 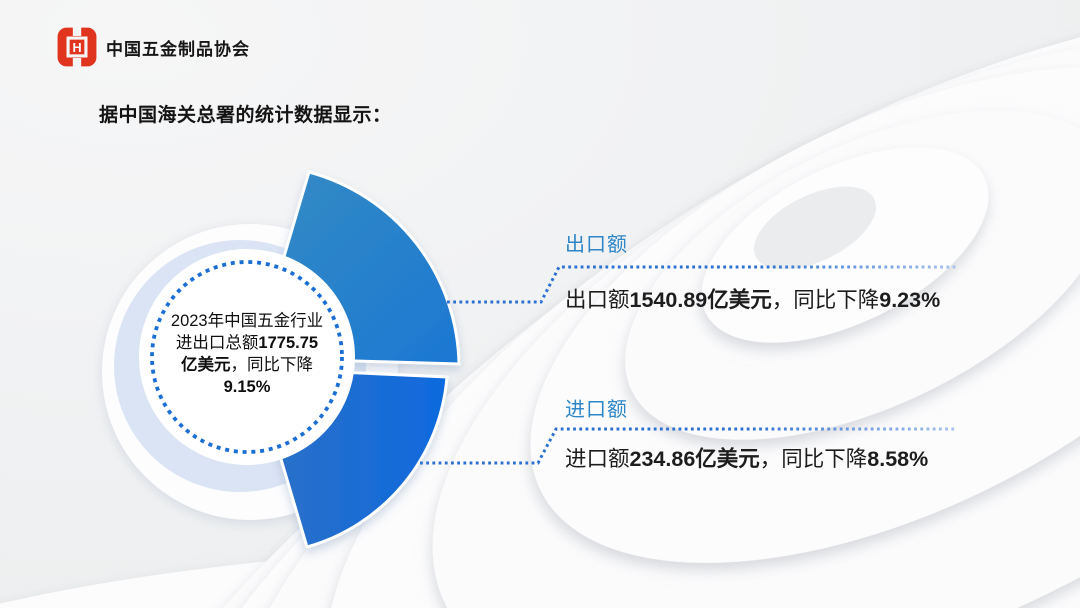 I want to click on logo-letter: H, so click(x=76, y=48).